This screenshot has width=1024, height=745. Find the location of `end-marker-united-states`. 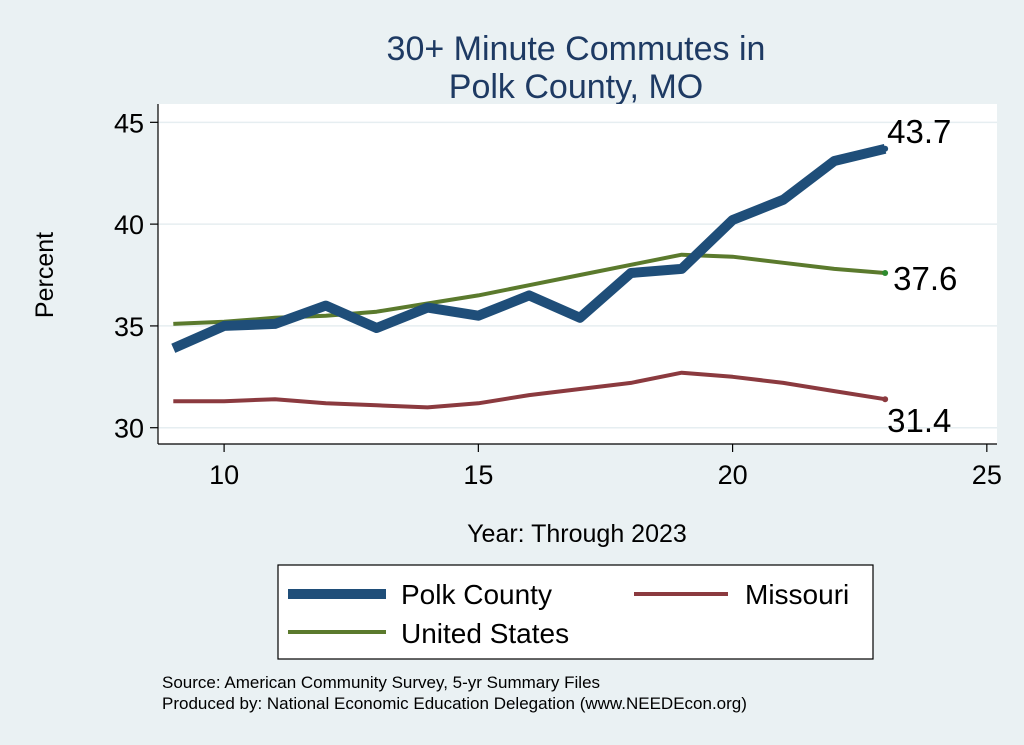

end-marker-united-states is located at coordinates (885, 272).